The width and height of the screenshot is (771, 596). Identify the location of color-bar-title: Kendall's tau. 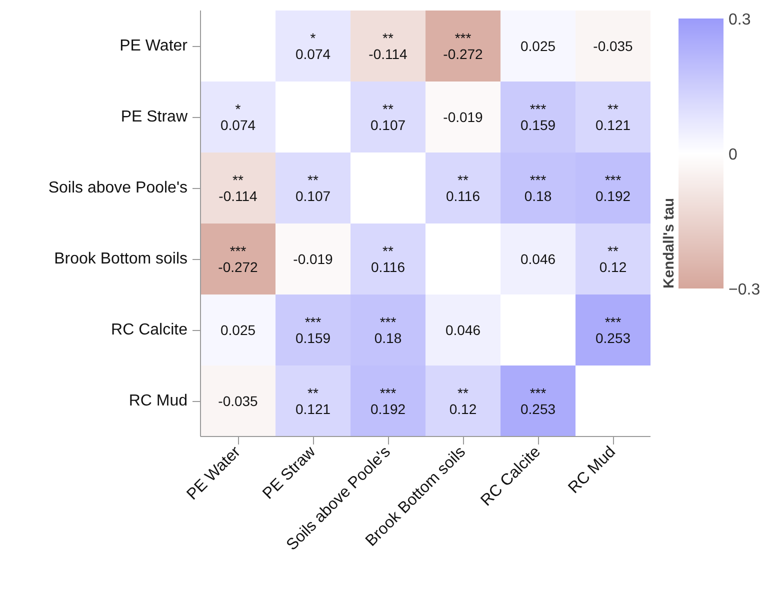
(670, 243).